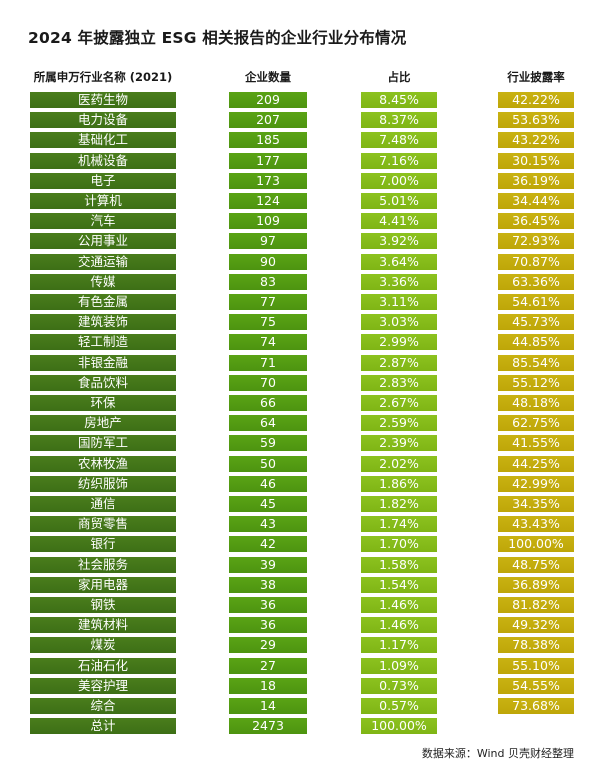  Describe the element at coordinates (299, 262) in the screenshot. I see `table-row: 交通运输 90 3.64% 70.87%` at that location.